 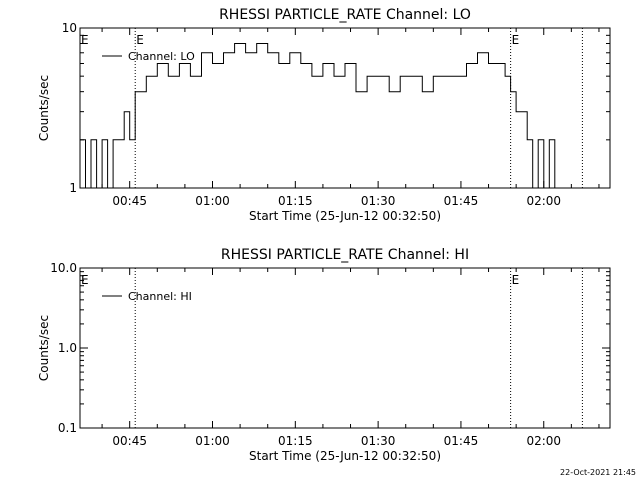 What do you see at coordinates (161, 56) in the screenshot?
I see `chart1-legend-label: Channel: LO` at bounding box center [161, 56].